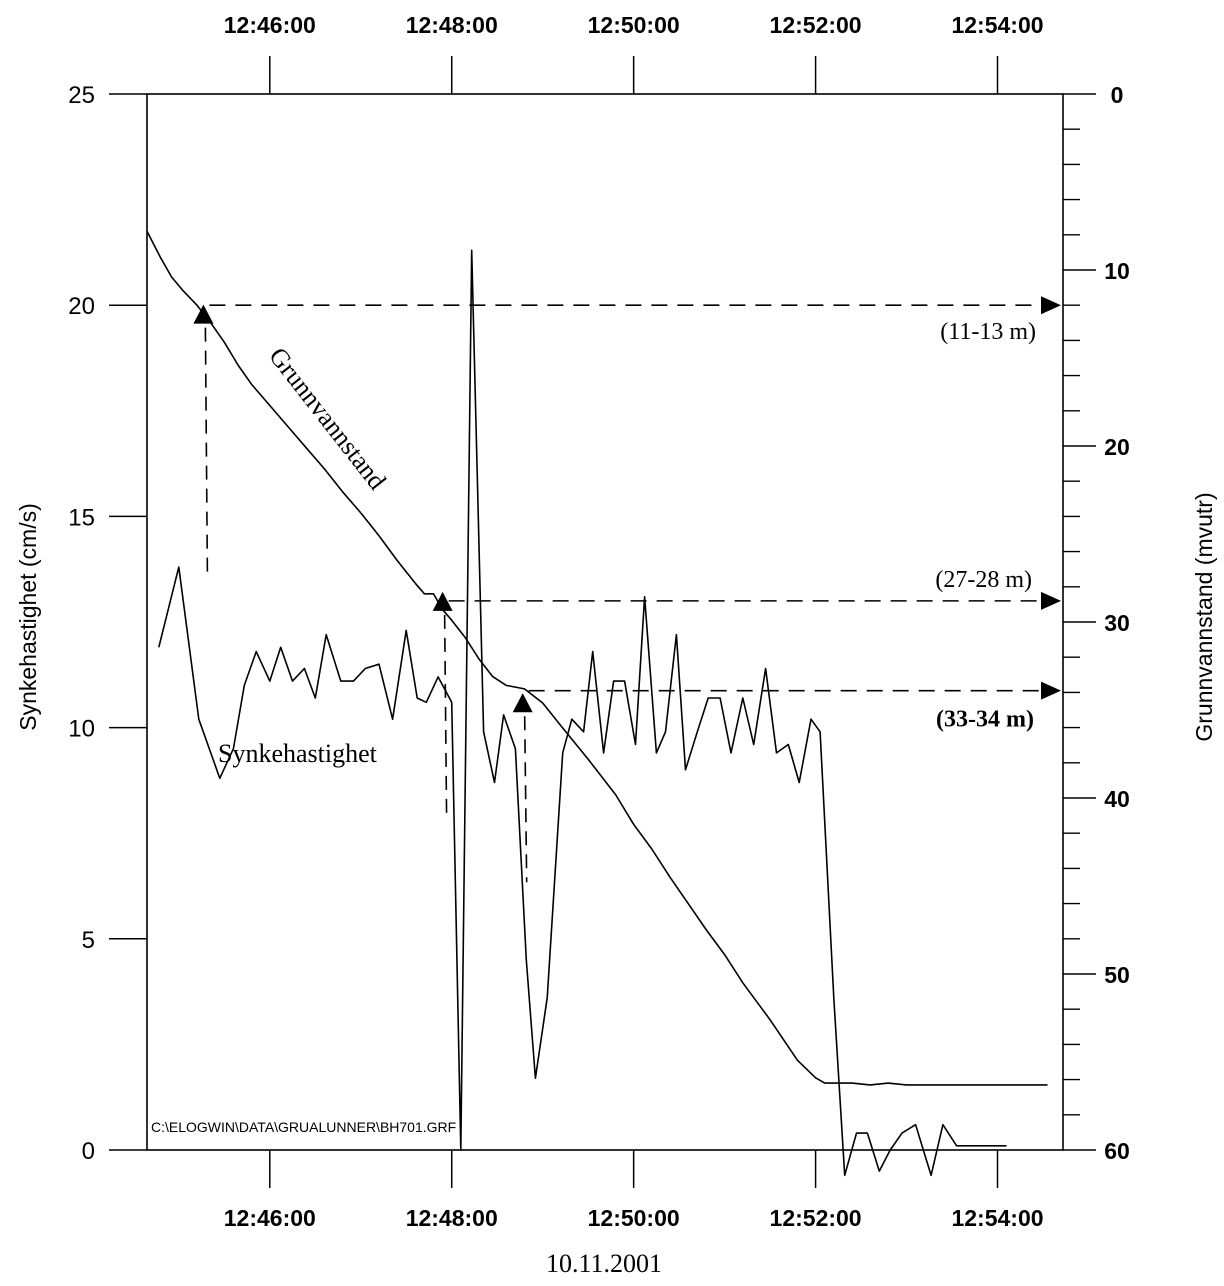 Image resolution: width=1224 pixels, height=1286 pixels. What do you see at coordinates (1117, 799) in the screenshot?
I see `right-tick-label: 40` at bounding box center [1117, 799].